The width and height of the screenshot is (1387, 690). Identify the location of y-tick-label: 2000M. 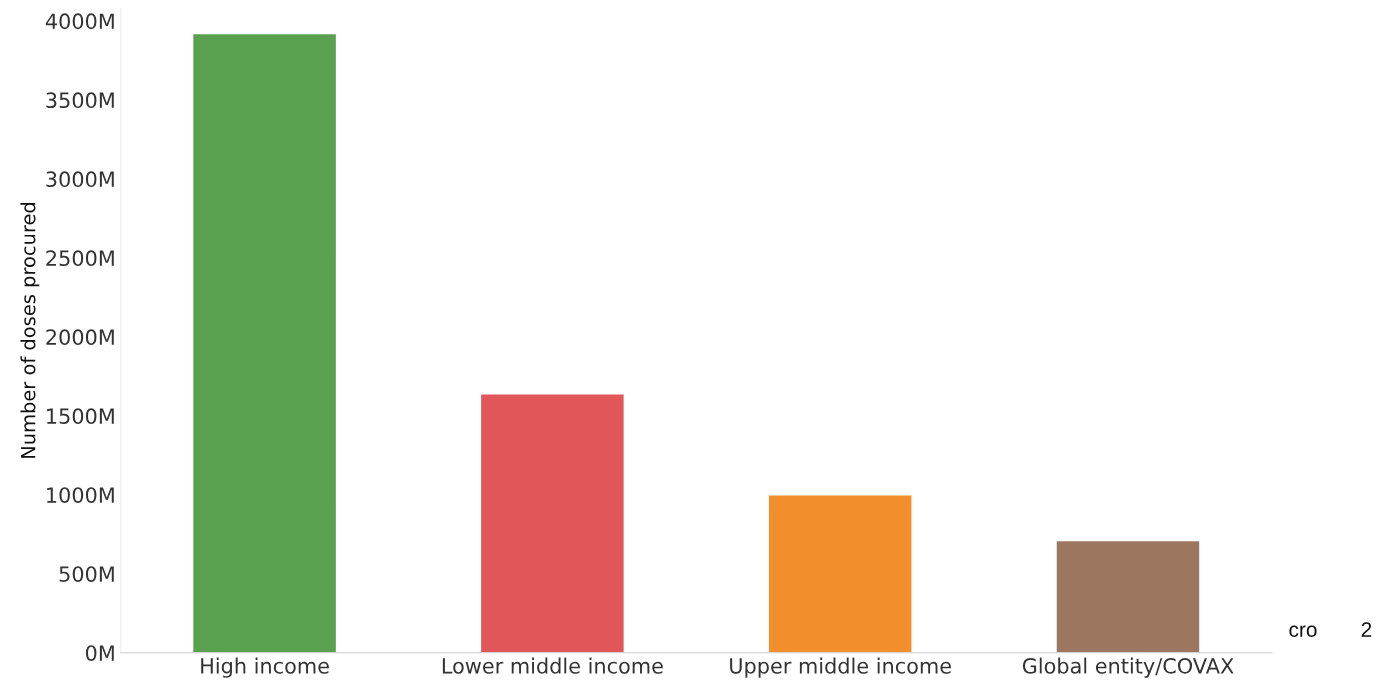
(80, 337).